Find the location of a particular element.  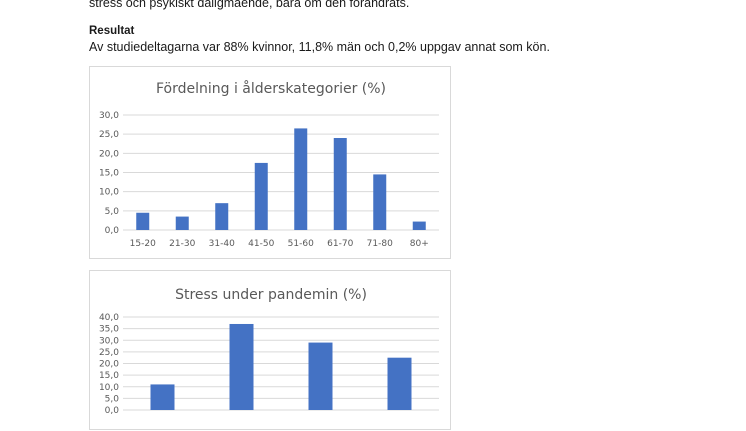

x-tick-label: 21-30 is located at coordinates (182, 244).